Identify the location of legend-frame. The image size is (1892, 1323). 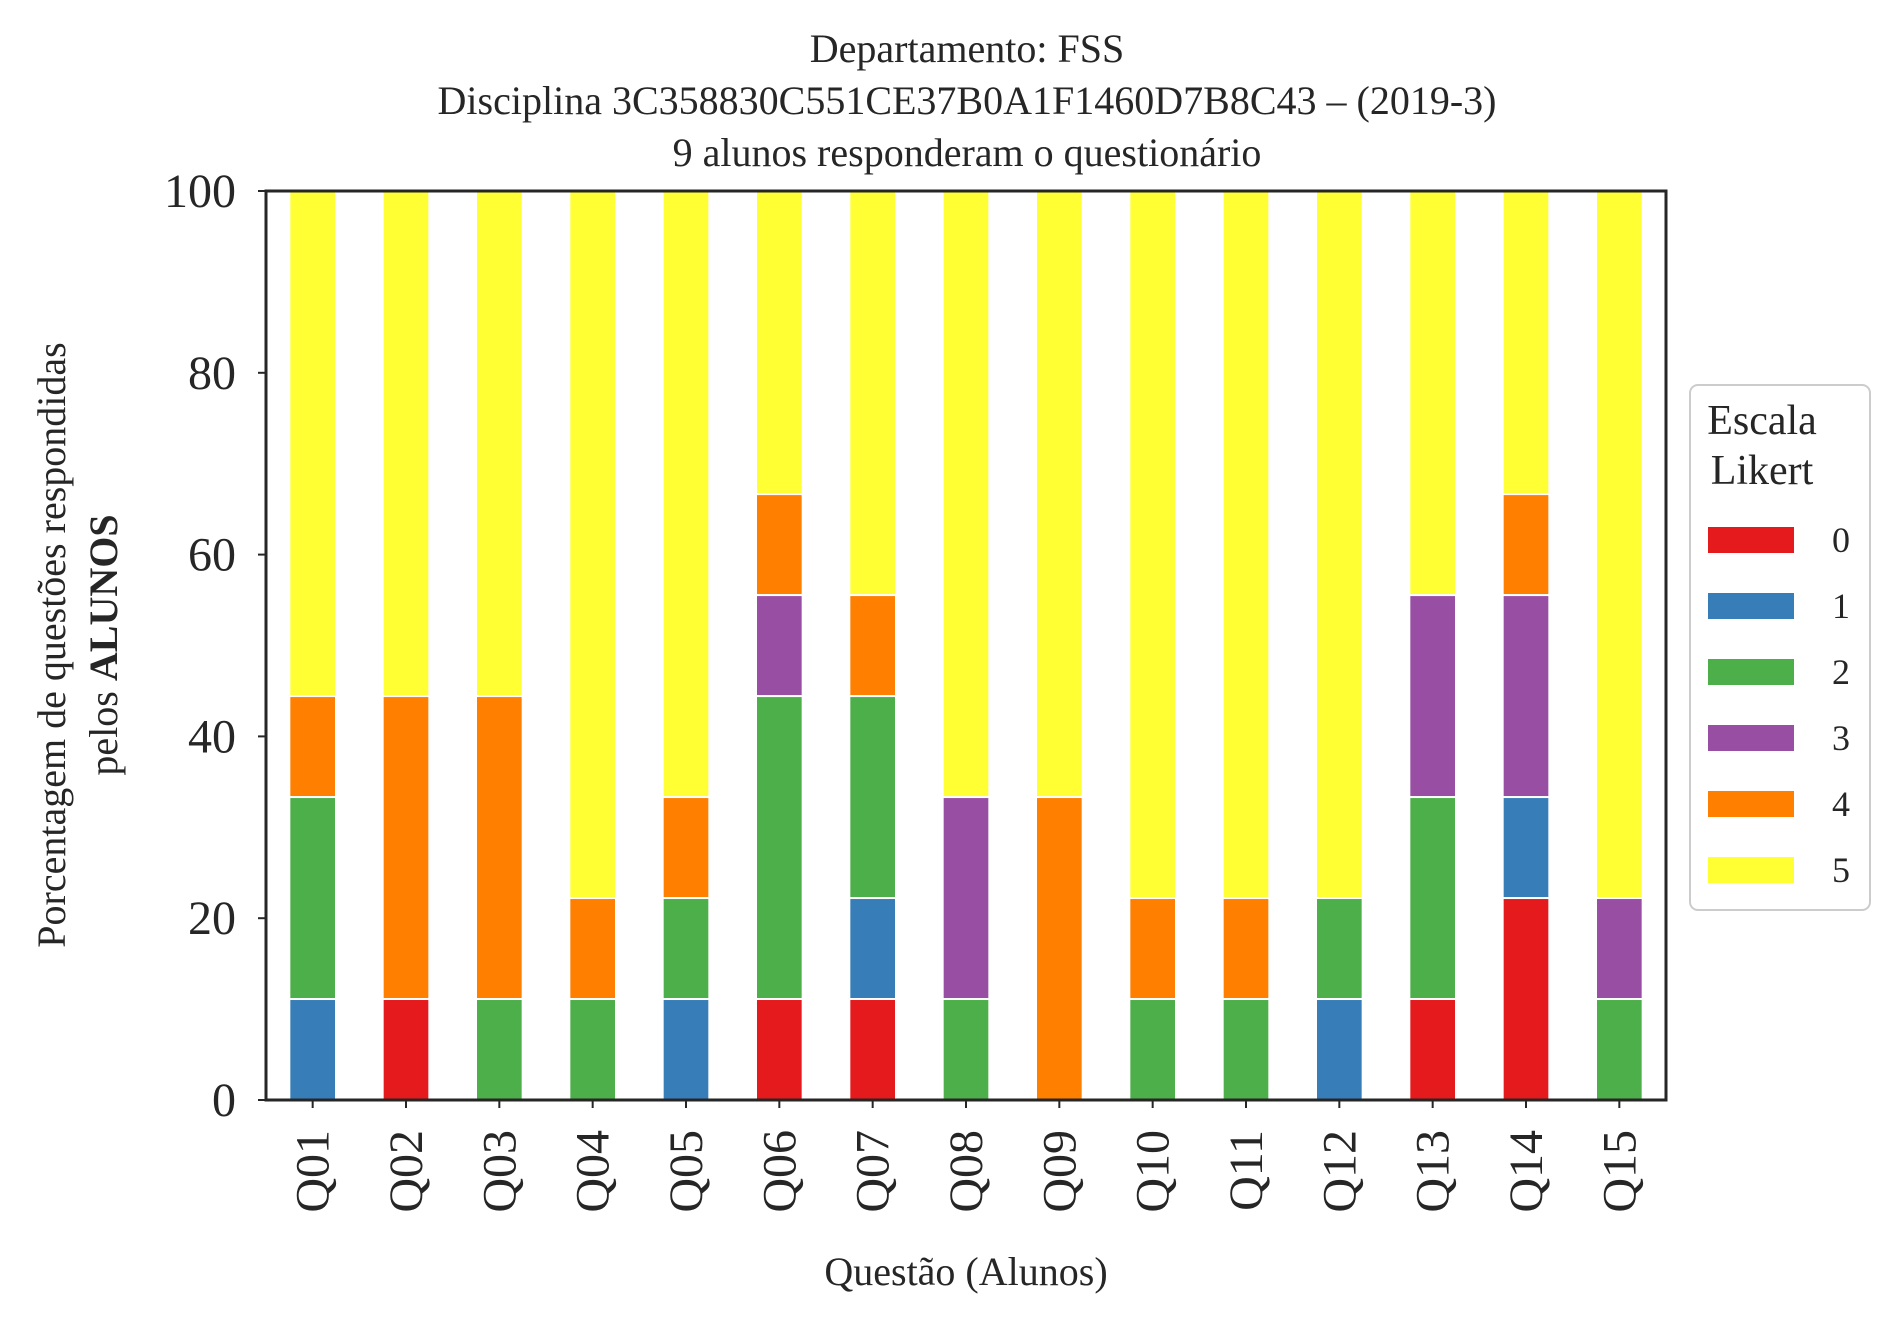
(1780, 647).